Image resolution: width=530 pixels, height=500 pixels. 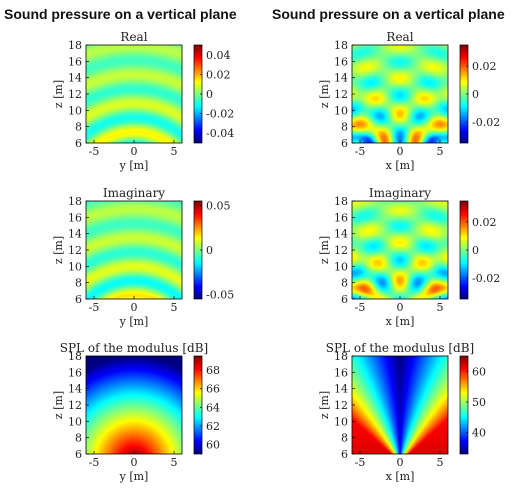 What do you see at coordinates (133, 37) in the screenshot?
I see `subplot-title: Real` at bounding box center [133, 37].